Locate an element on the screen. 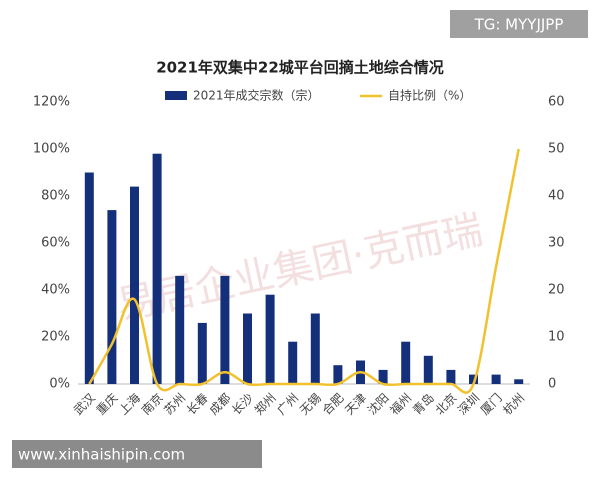 This screenshot has height=484, width=600. y2-tick-label: 60 is located at coordinates (556, 102).